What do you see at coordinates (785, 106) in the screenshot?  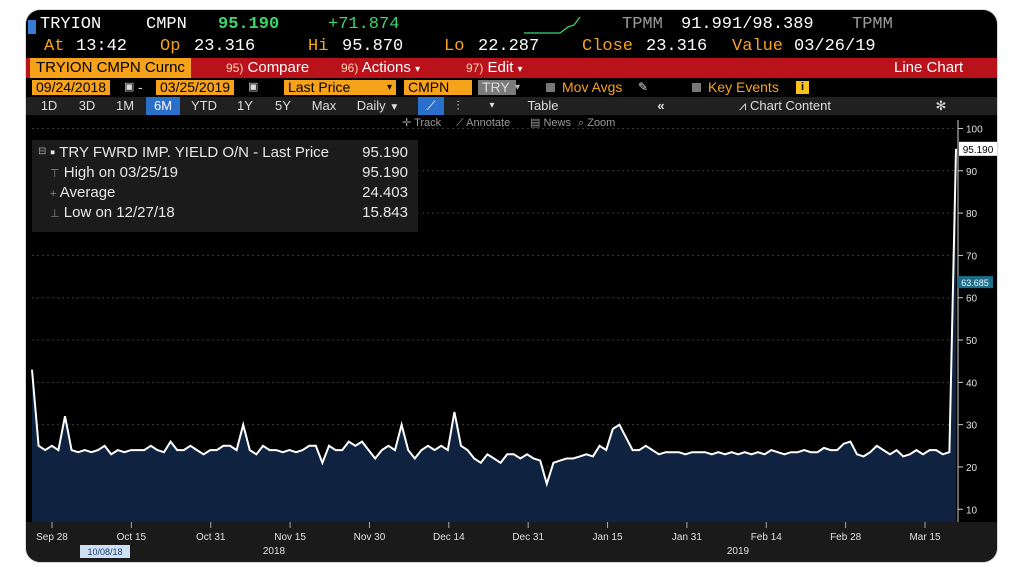 I see `chart-content-button: ⩘ Chart Content` at bounding box center [785, 106].